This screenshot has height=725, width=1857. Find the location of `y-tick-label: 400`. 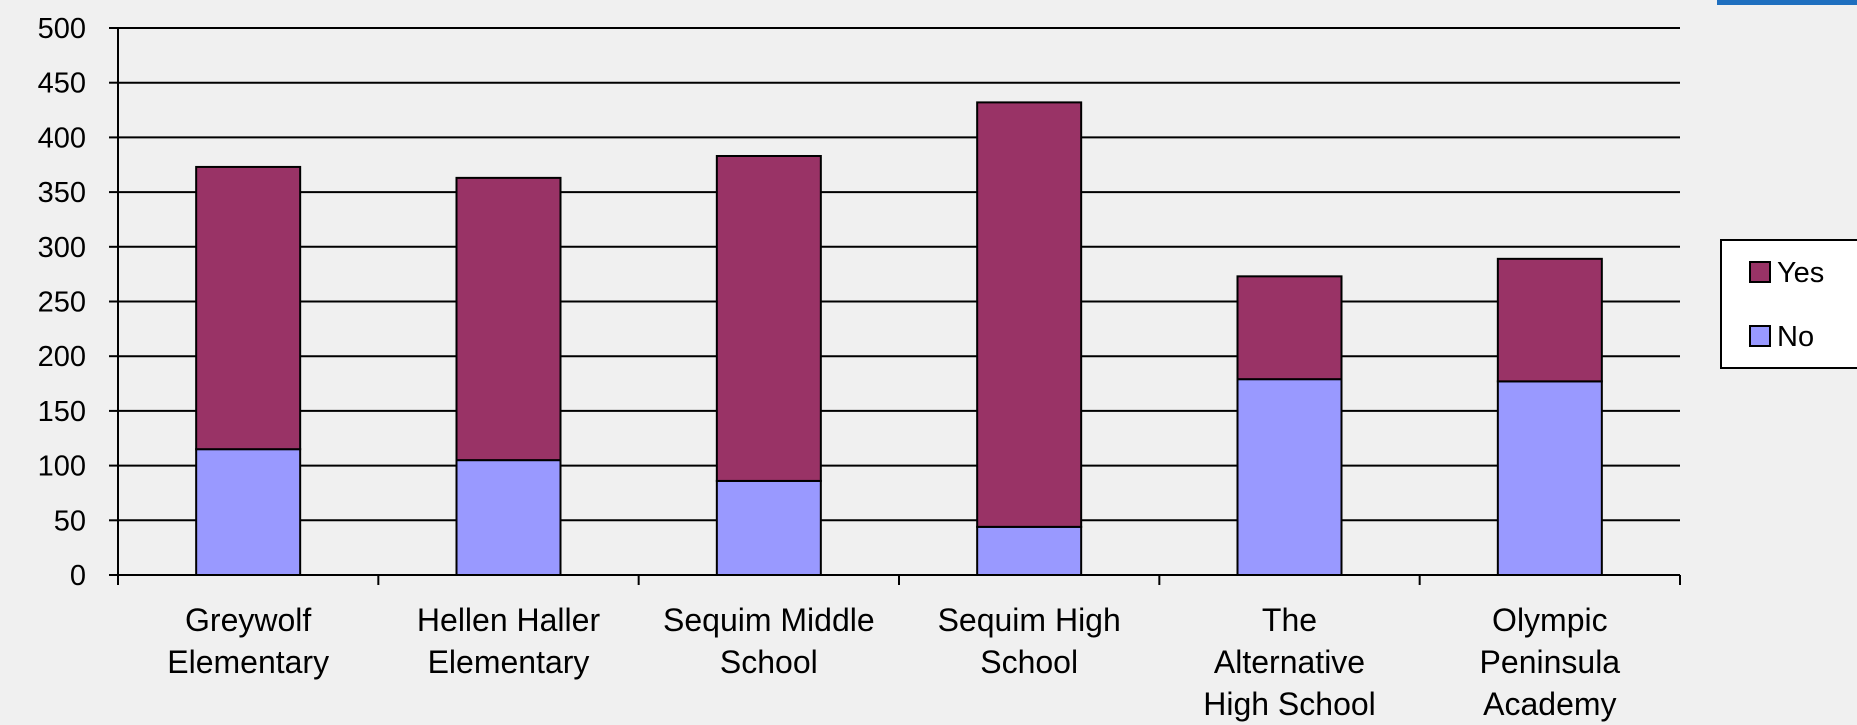

y-tick-label: 400 is located at coordinates (62, 138).